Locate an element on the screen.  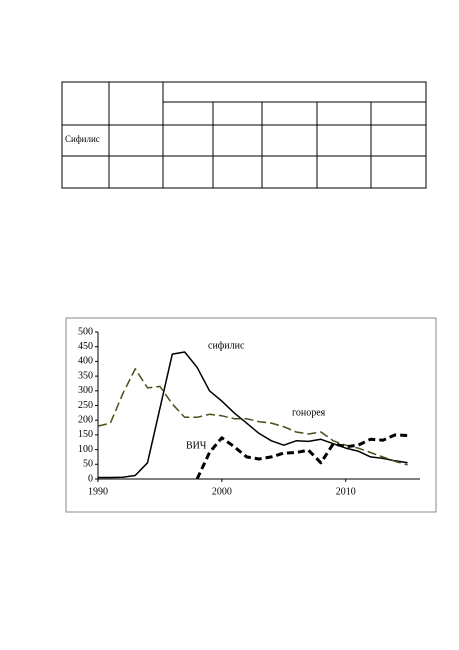
table: Сифилис is located at coordinates (244, 135).